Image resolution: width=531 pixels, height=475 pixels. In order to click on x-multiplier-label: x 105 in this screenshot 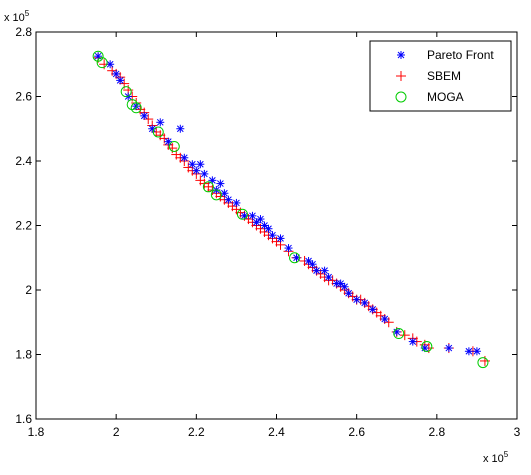, I will do `click(496, 457)`.